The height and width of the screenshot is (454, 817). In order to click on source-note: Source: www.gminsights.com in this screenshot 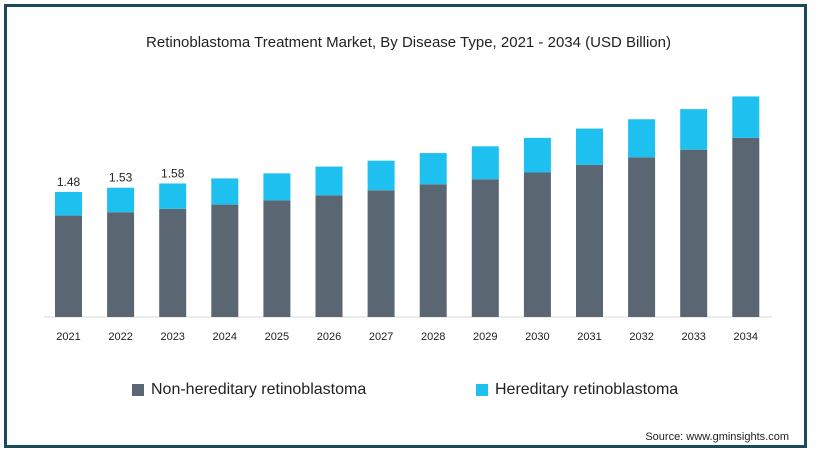, I will do `click(717, 437)`.